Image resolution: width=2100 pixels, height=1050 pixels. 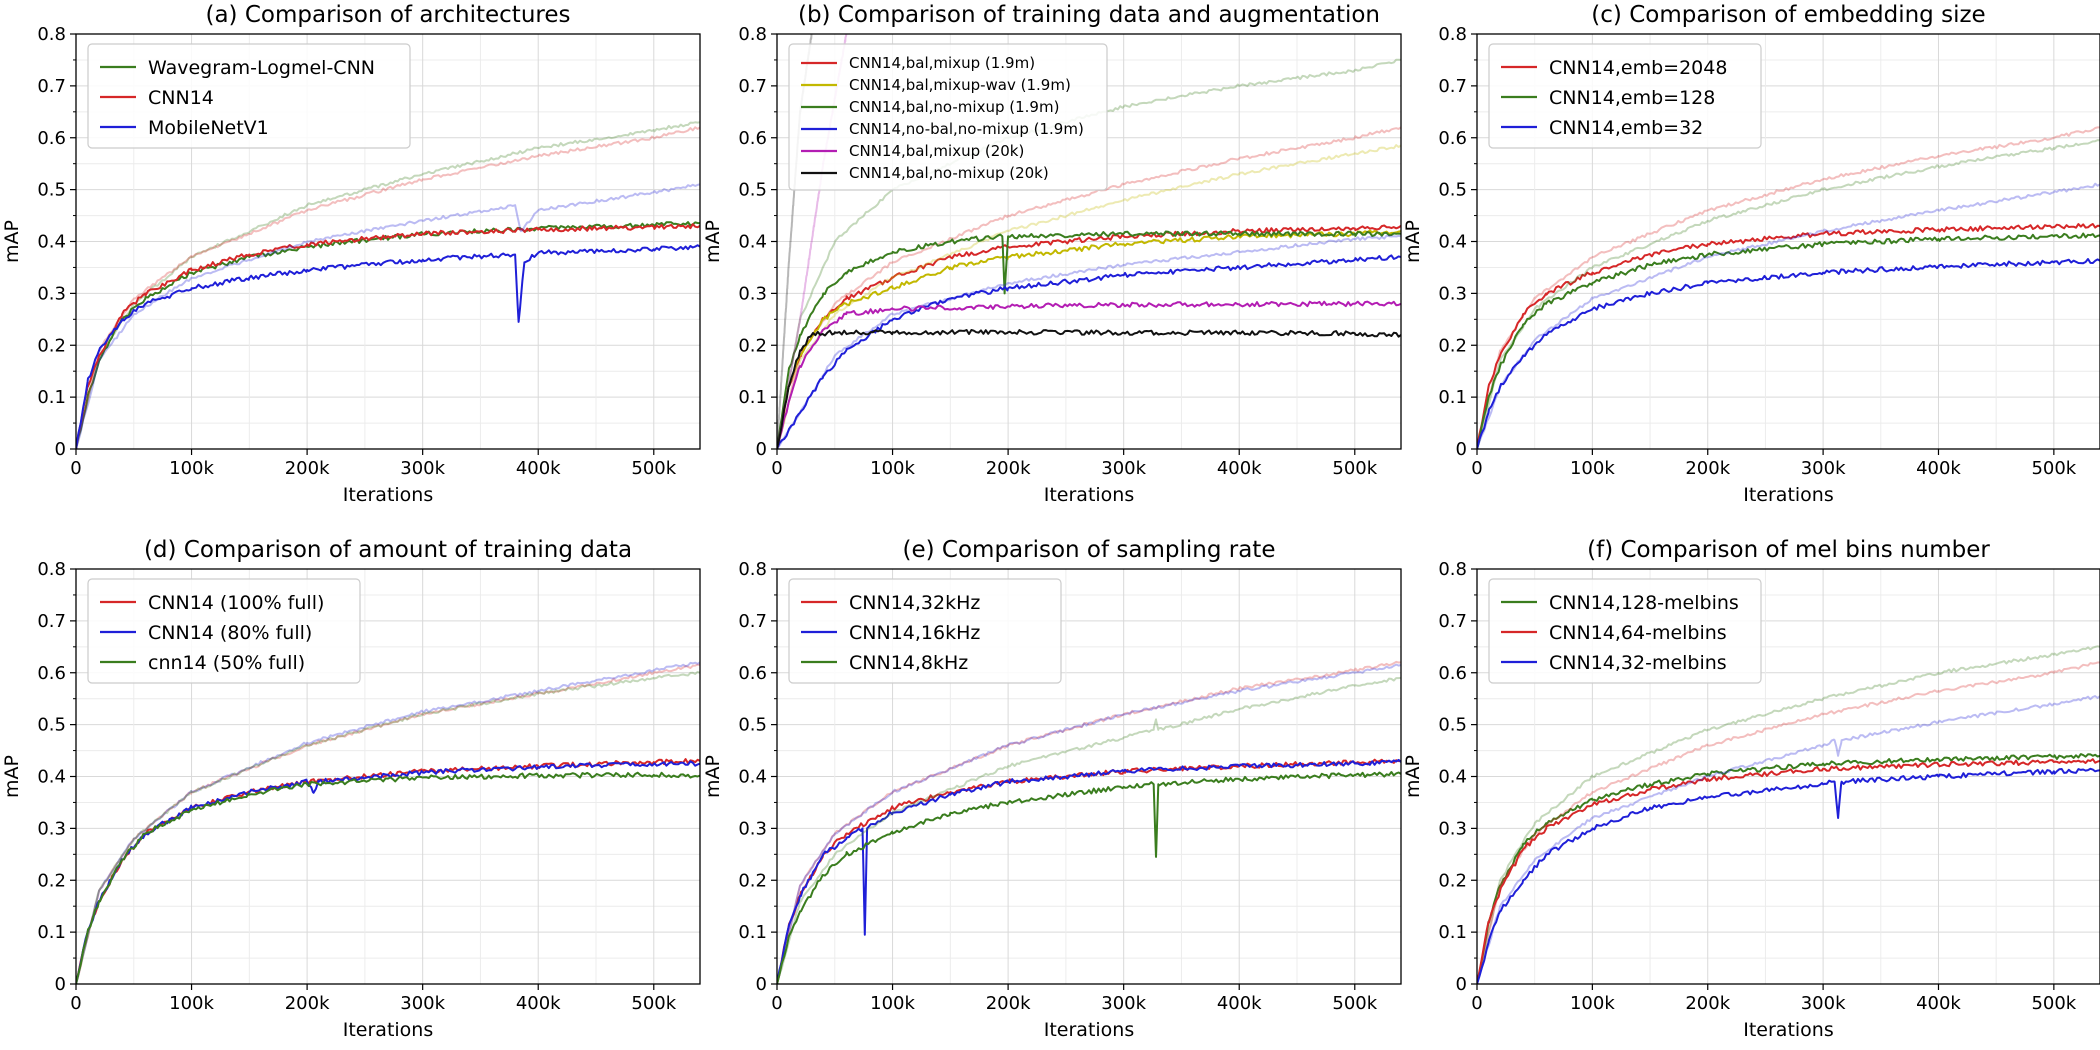 What do you see at coordinates (653, 1003) in the screenshot?
I see `x-tick-label: 500k` at bounding box center [653, 1003].